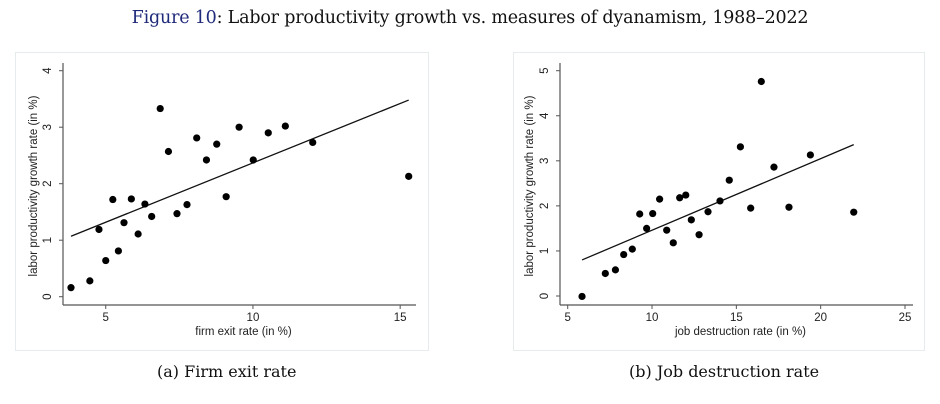 This screenshot has height=404, width=940. Describe the element at coordinates (227, 371) in the screenshot. I see `caption-a: (a) Firm exit rate` at that location.